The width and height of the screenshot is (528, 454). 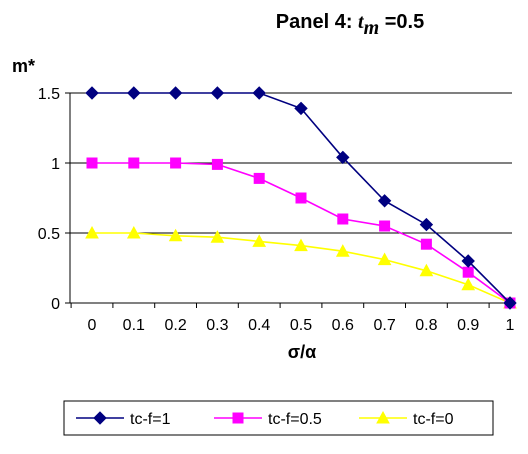 I want to click on chart-title-subscript: m, so click(x=372, y=28).